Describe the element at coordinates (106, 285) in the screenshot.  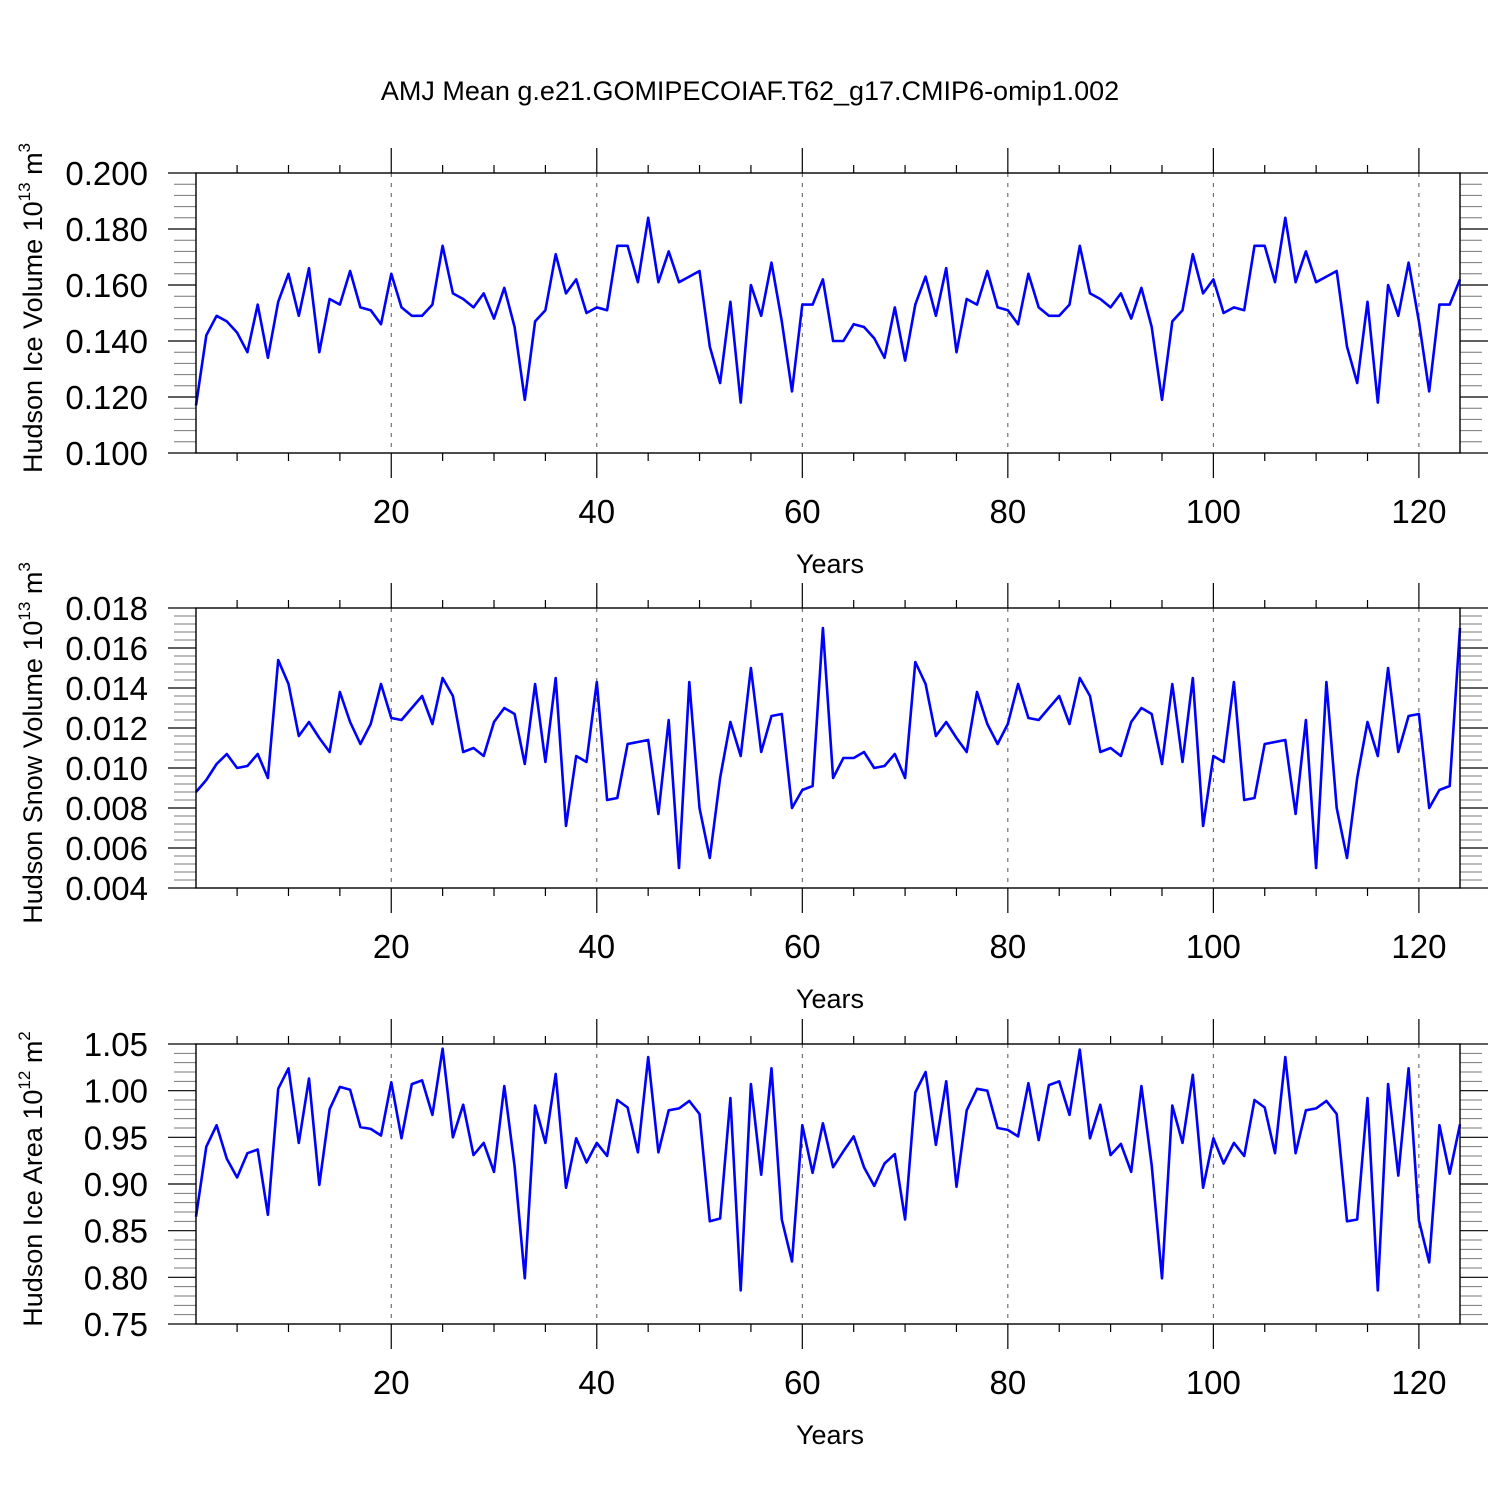
I see `y-tick-label: 0.160` at that location.